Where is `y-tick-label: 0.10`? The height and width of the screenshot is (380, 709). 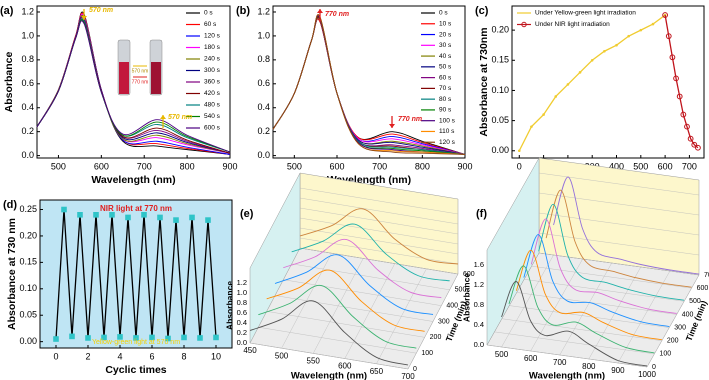
y-tick-label: 0.10 is located at coordinates (28, 288).